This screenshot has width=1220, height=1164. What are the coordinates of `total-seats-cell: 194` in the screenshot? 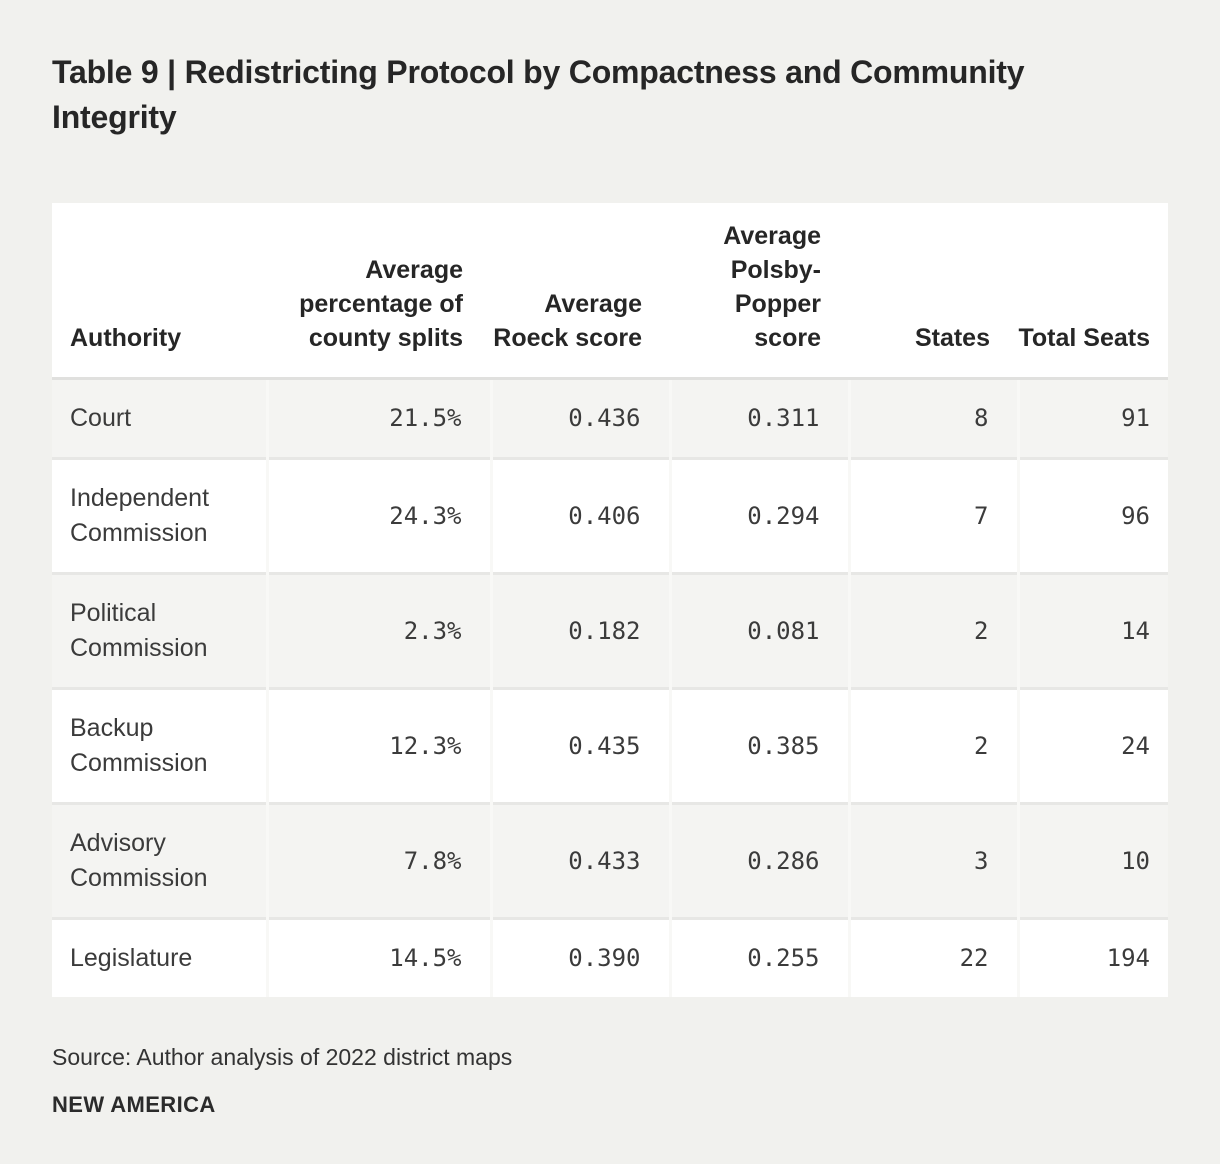 It's located at (1092, 957).